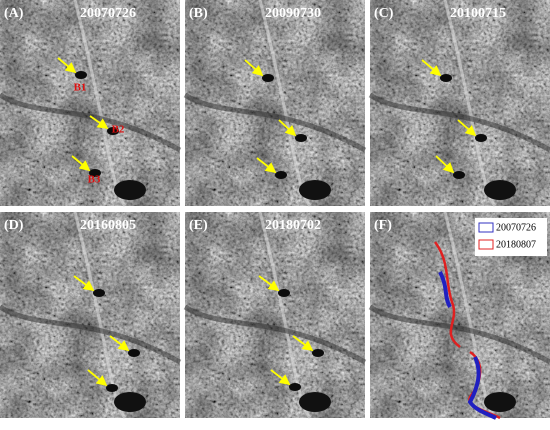 Image resolution: width=550 pixels, height=430 pixels. What do you see at coordinates (467, 345) in the screenshot?
I see `outline-2007` at bounding box center [467, 345].